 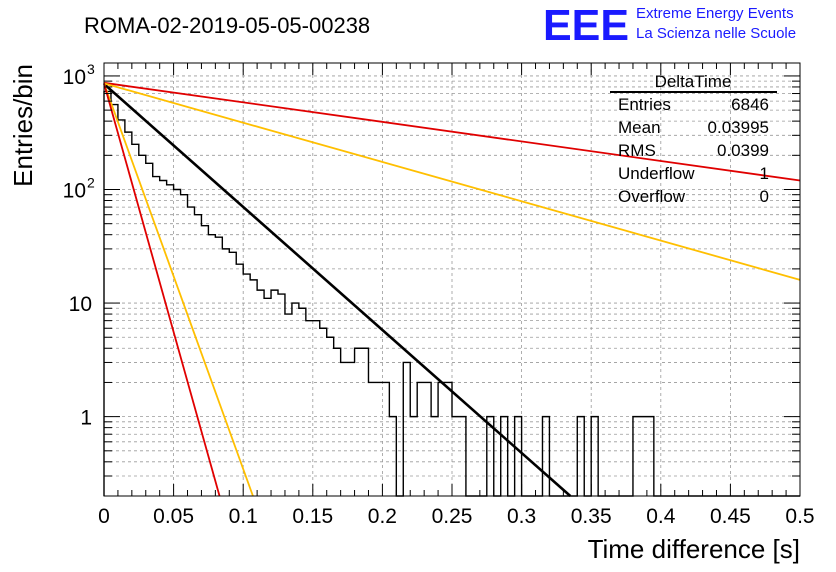 What do you see at coordinates (716, 33) in the screenshot?
I see `logo-line-2: La Scienza nelle Scuole` at bounding box center [716, 33].